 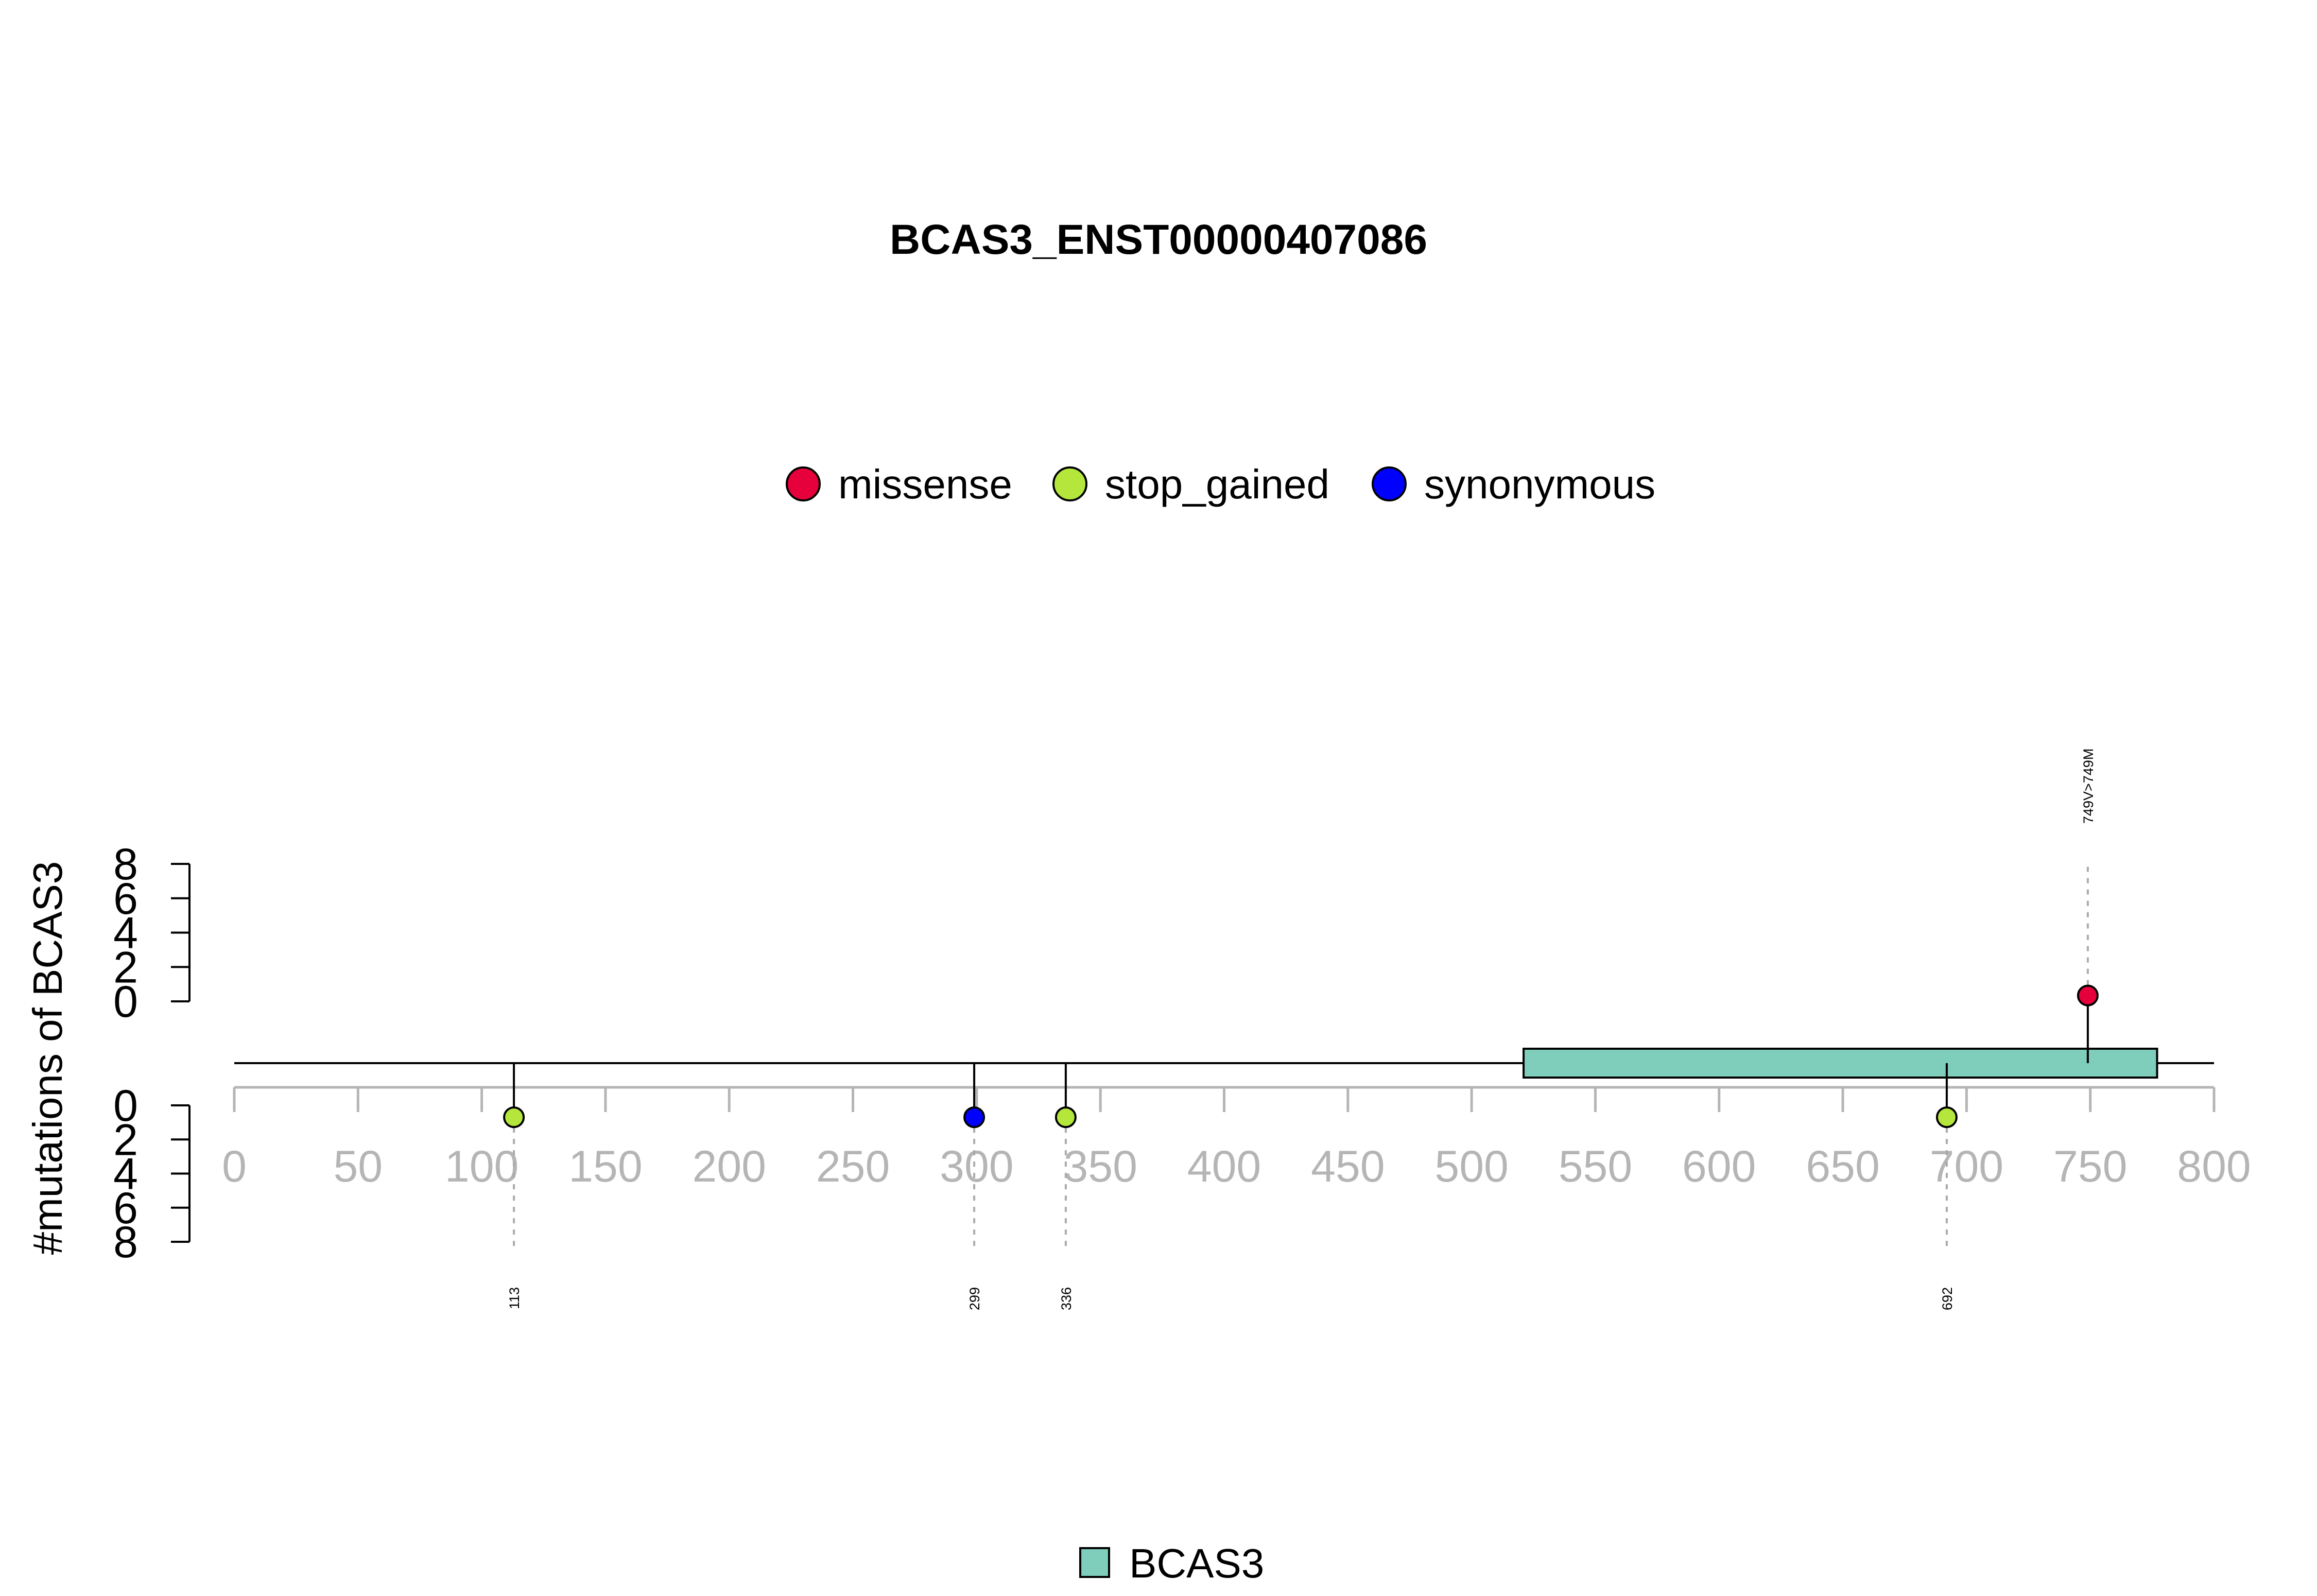 What do you see at coordinates (1069, 483) in the screenshot?
I see `legend-marker-stop_gained` at bounding box center [1069, 483].